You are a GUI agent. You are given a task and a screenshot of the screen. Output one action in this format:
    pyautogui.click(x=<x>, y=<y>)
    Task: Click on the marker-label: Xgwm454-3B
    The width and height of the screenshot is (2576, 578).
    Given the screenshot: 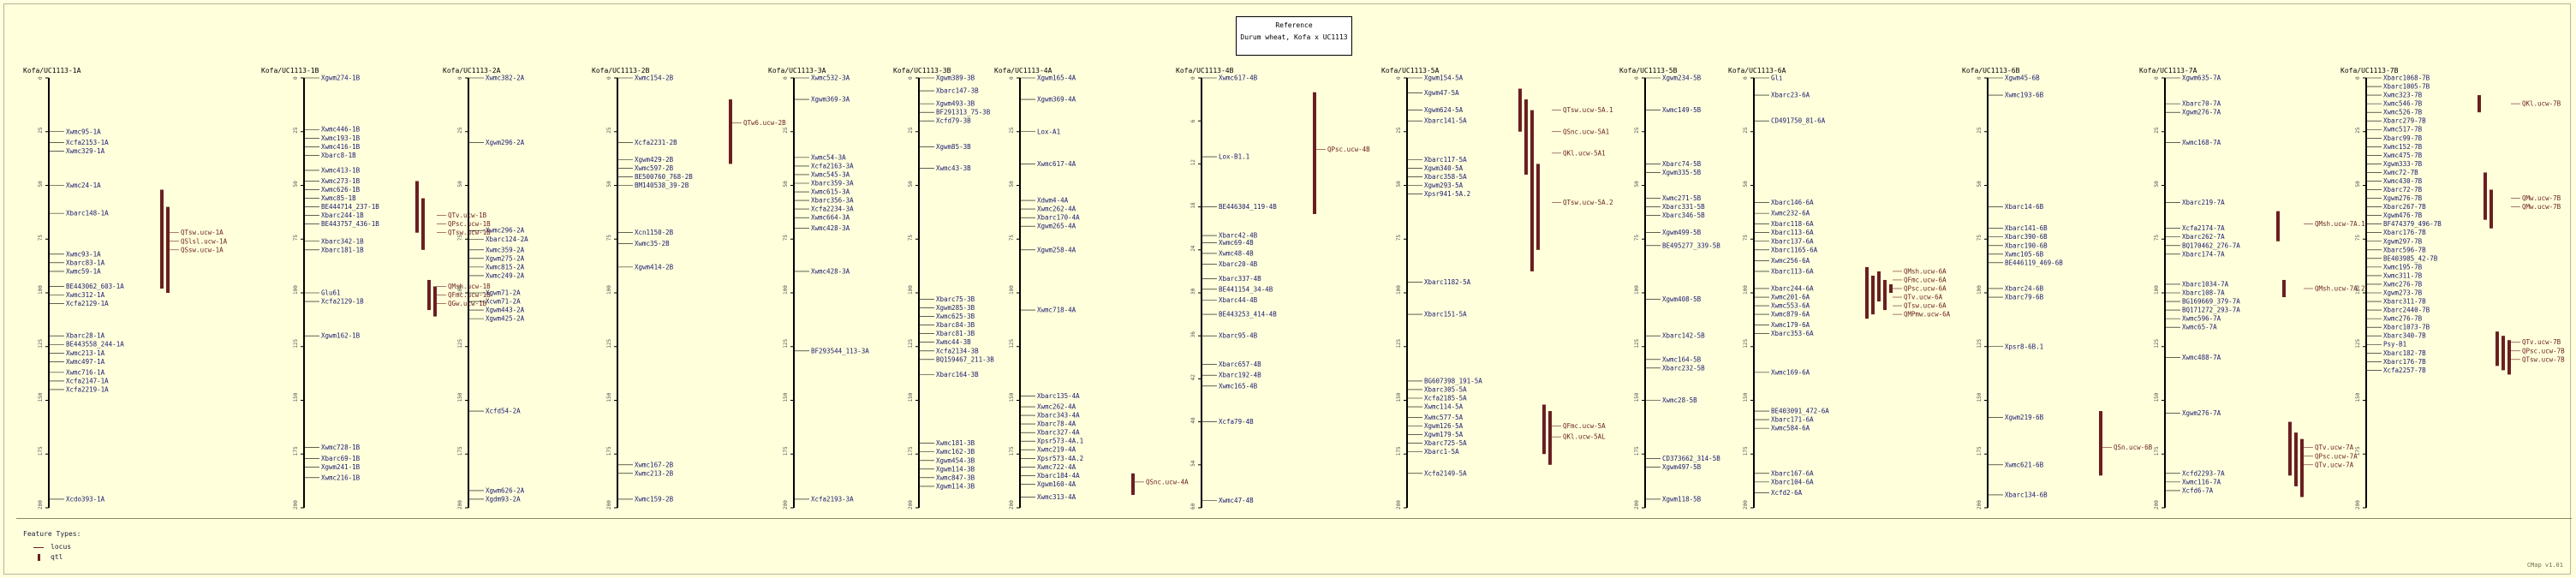 What is the action you would take?
    pyautogui.click(x=955, y=460)
    